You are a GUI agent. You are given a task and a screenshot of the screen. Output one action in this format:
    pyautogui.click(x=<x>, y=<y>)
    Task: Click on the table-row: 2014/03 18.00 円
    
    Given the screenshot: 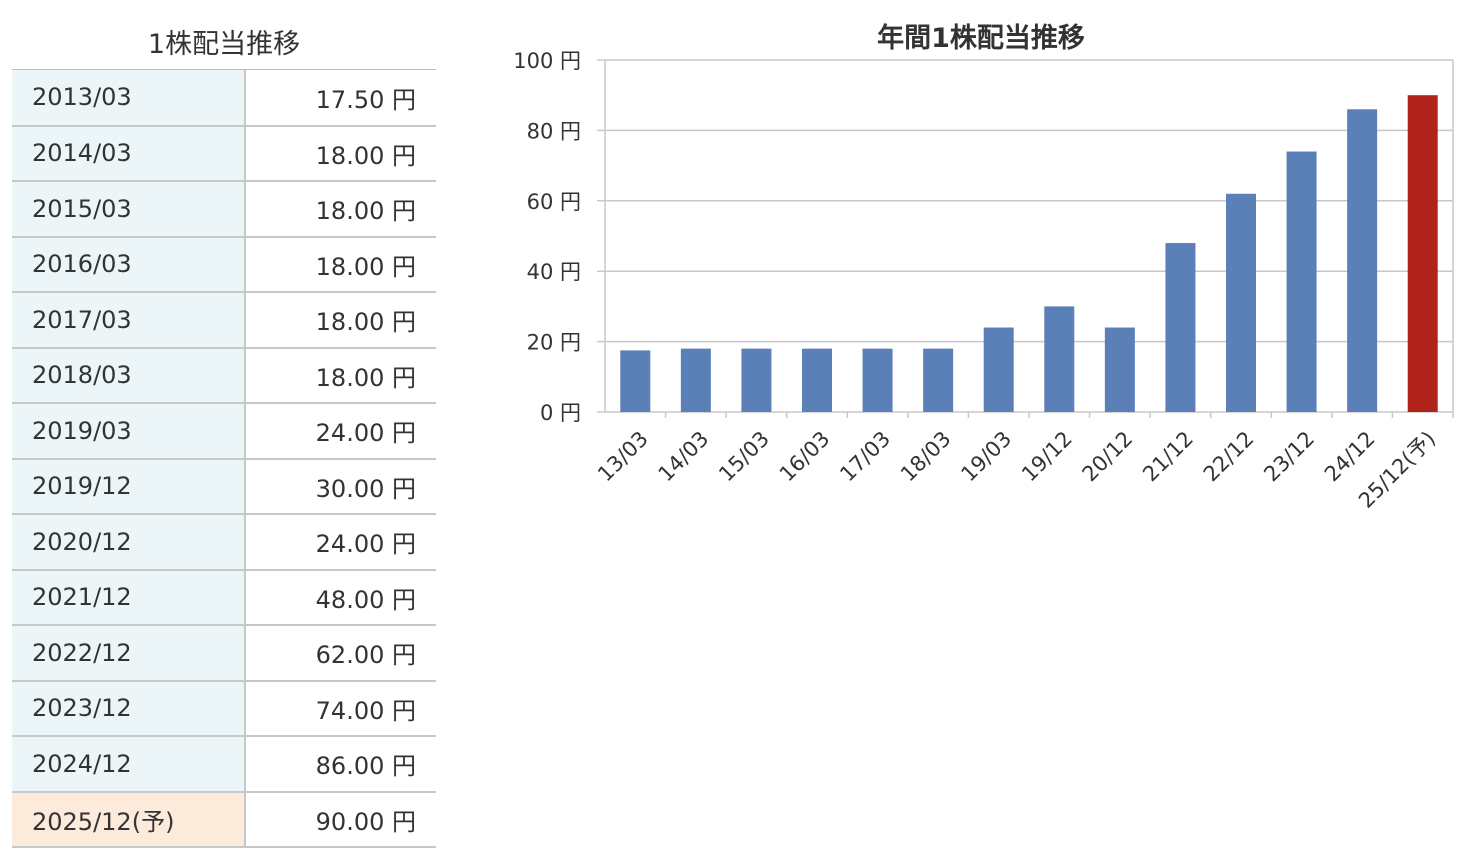 What is the action you would take?
    pyautogui.click(x=224, y=153)
    